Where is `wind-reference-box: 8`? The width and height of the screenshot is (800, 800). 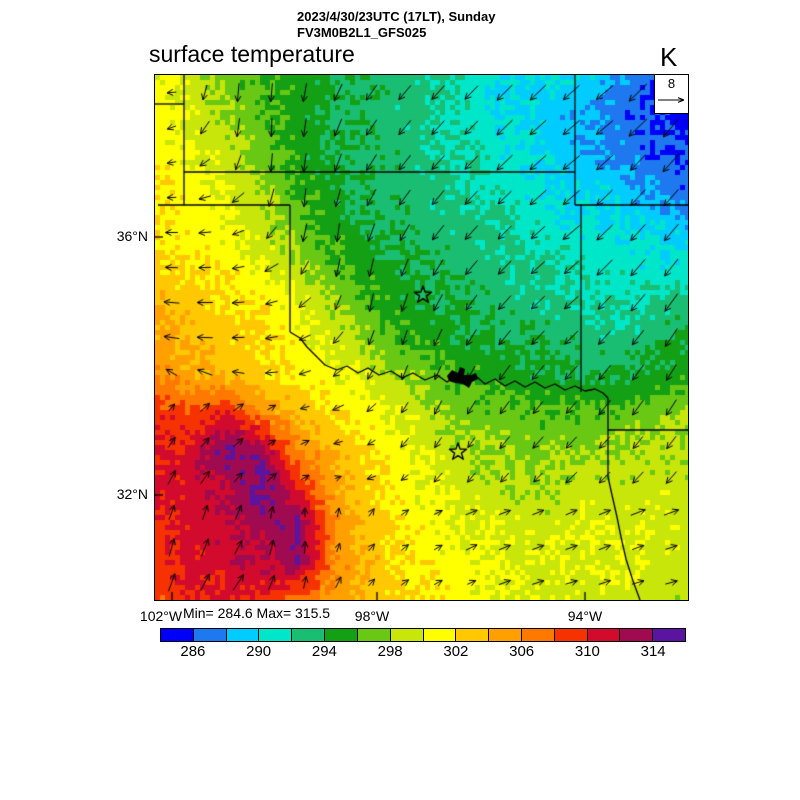
wind-reference-box: 8 is located at coordinates (671, 94).